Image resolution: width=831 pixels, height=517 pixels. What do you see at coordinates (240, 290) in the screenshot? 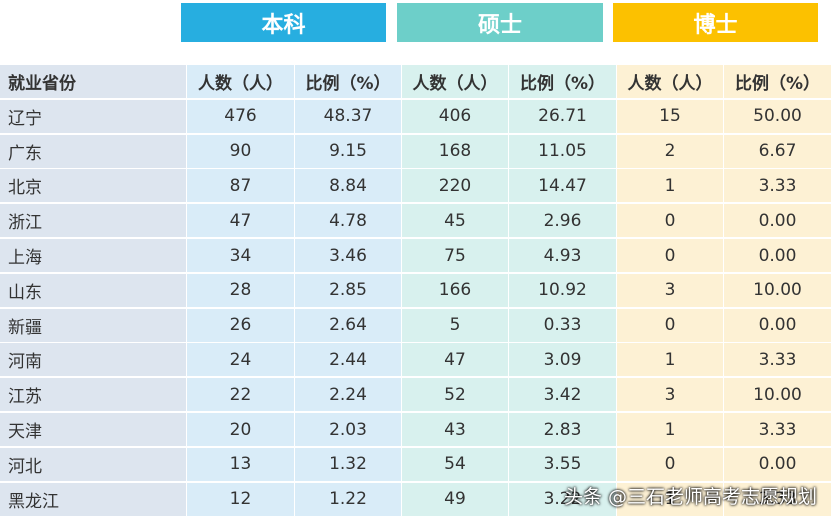
I see `table-cell: 28` at bounding box center [240, 290].